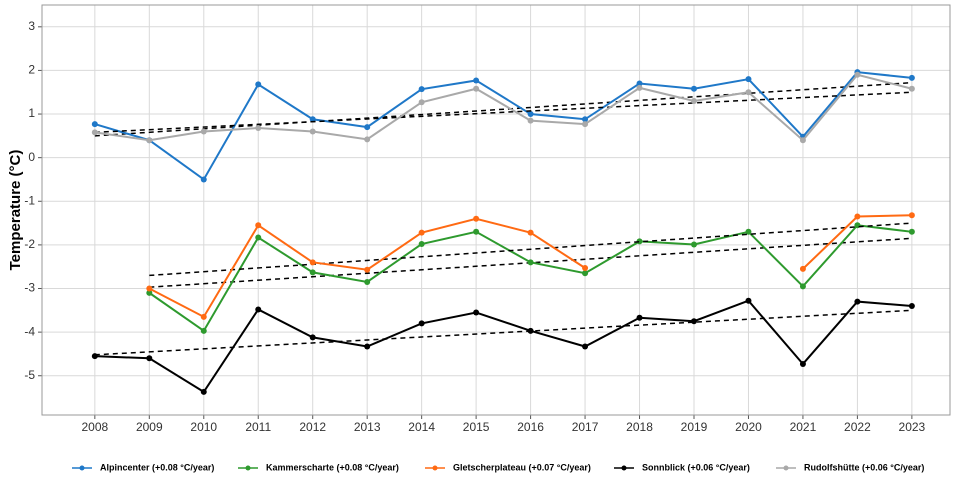 This screenshot has width=960, height=495. What do you see at coordinates (476, 427) in the screenshot?
I see `x-tick-label: 2015` at bounding box center [476, 427].